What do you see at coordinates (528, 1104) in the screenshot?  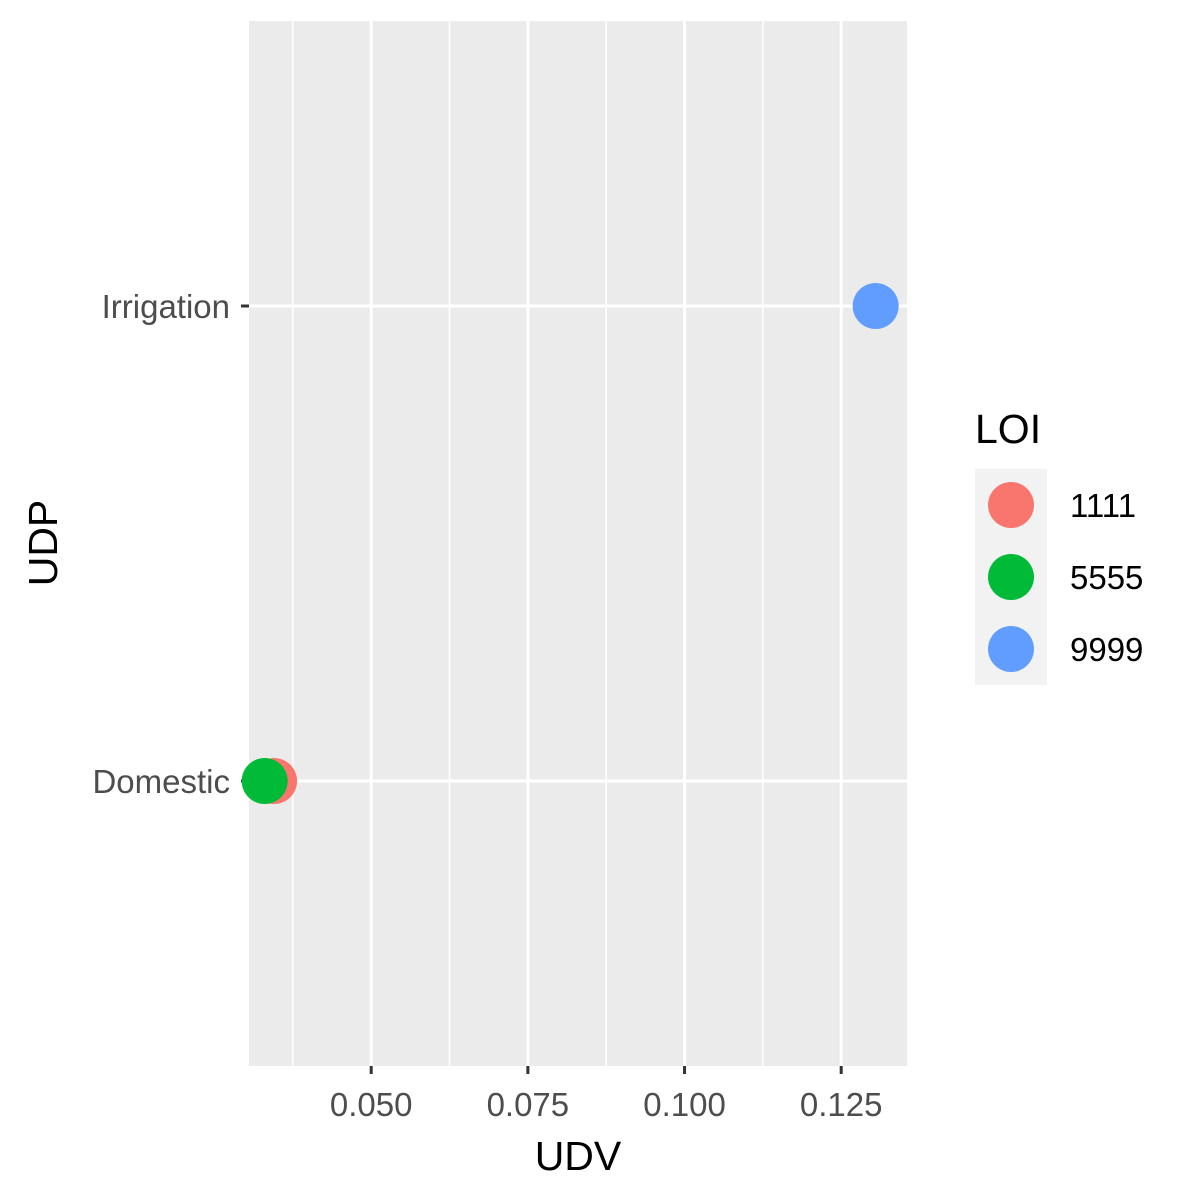 I see `x-tick-label: 0.075` at bounding box center [528, 1104].